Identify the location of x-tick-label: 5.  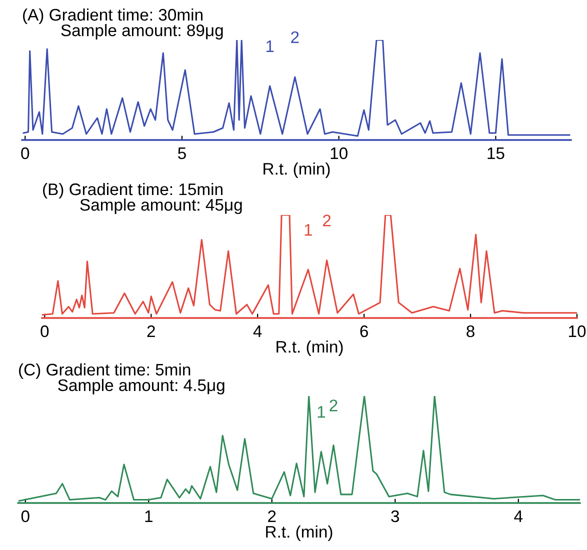
(182, 154).